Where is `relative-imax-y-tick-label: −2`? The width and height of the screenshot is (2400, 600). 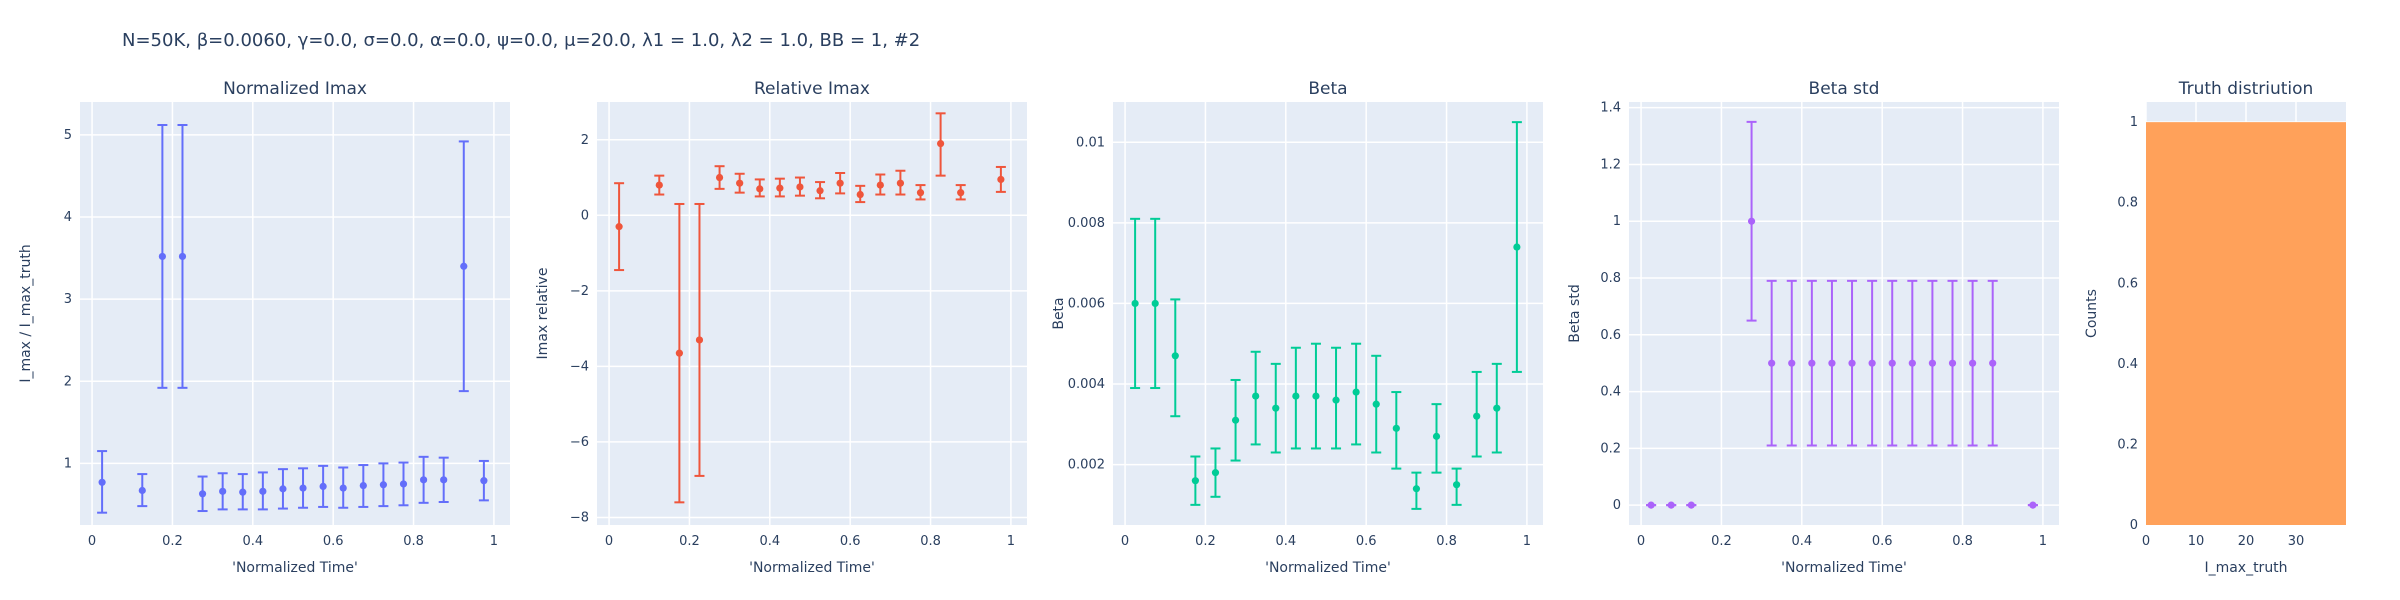
relative-imax-y-tick-label: −2 is located at coordinates (579, 291).